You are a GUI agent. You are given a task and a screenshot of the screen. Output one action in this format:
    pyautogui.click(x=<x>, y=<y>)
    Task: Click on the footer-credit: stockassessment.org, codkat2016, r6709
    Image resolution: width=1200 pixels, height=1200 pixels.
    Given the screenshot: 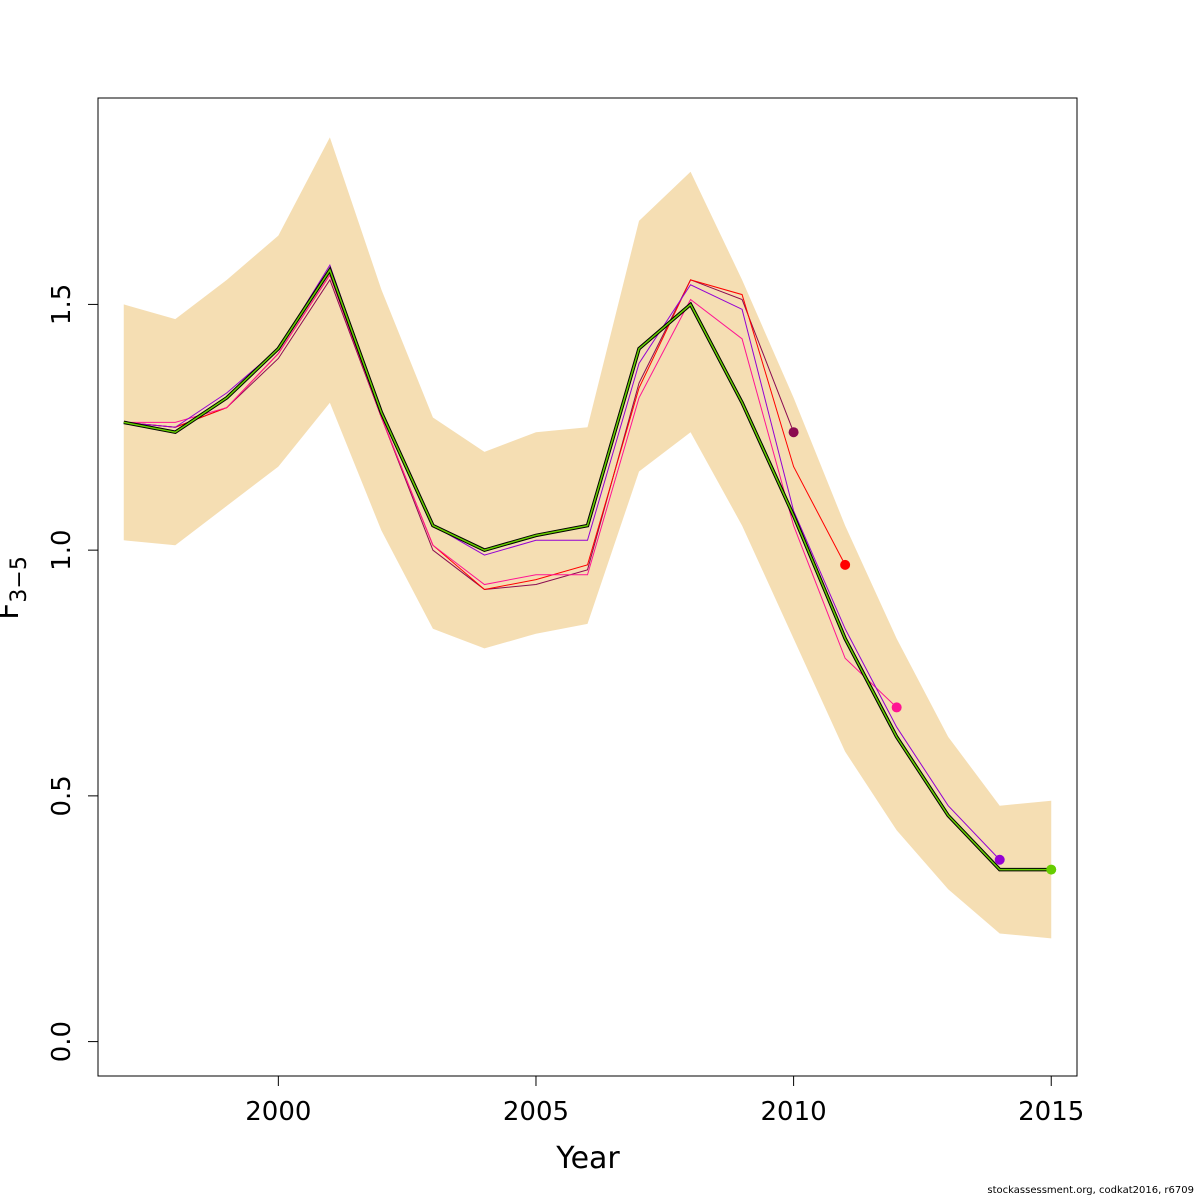 What is the action you would take?
    pyautogui.click(x=1090, y=1190)
    